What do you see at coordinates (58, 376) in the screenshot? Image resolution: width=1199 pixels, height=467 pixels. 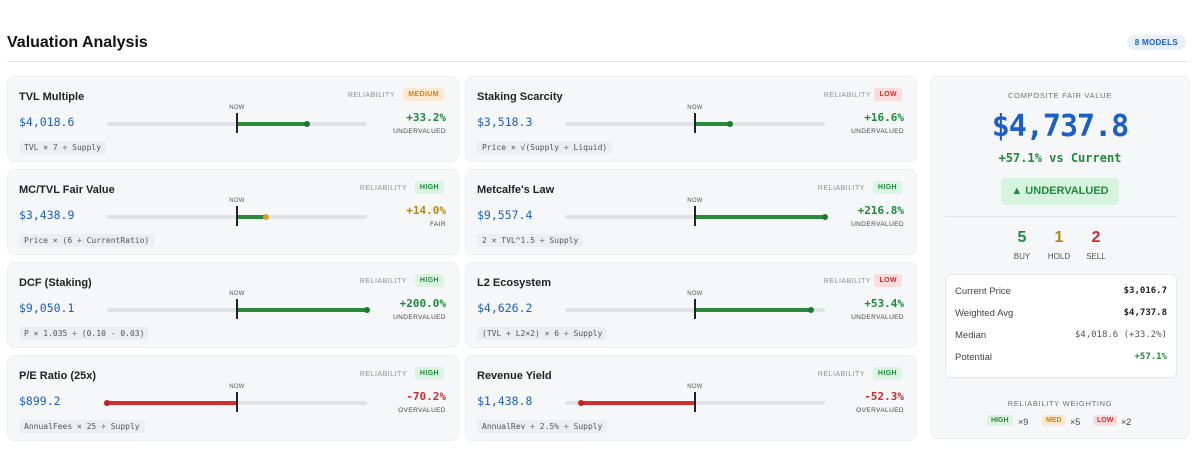 I see `model-name: P/E Ratio (25x)` at bounding box center [58, 376].